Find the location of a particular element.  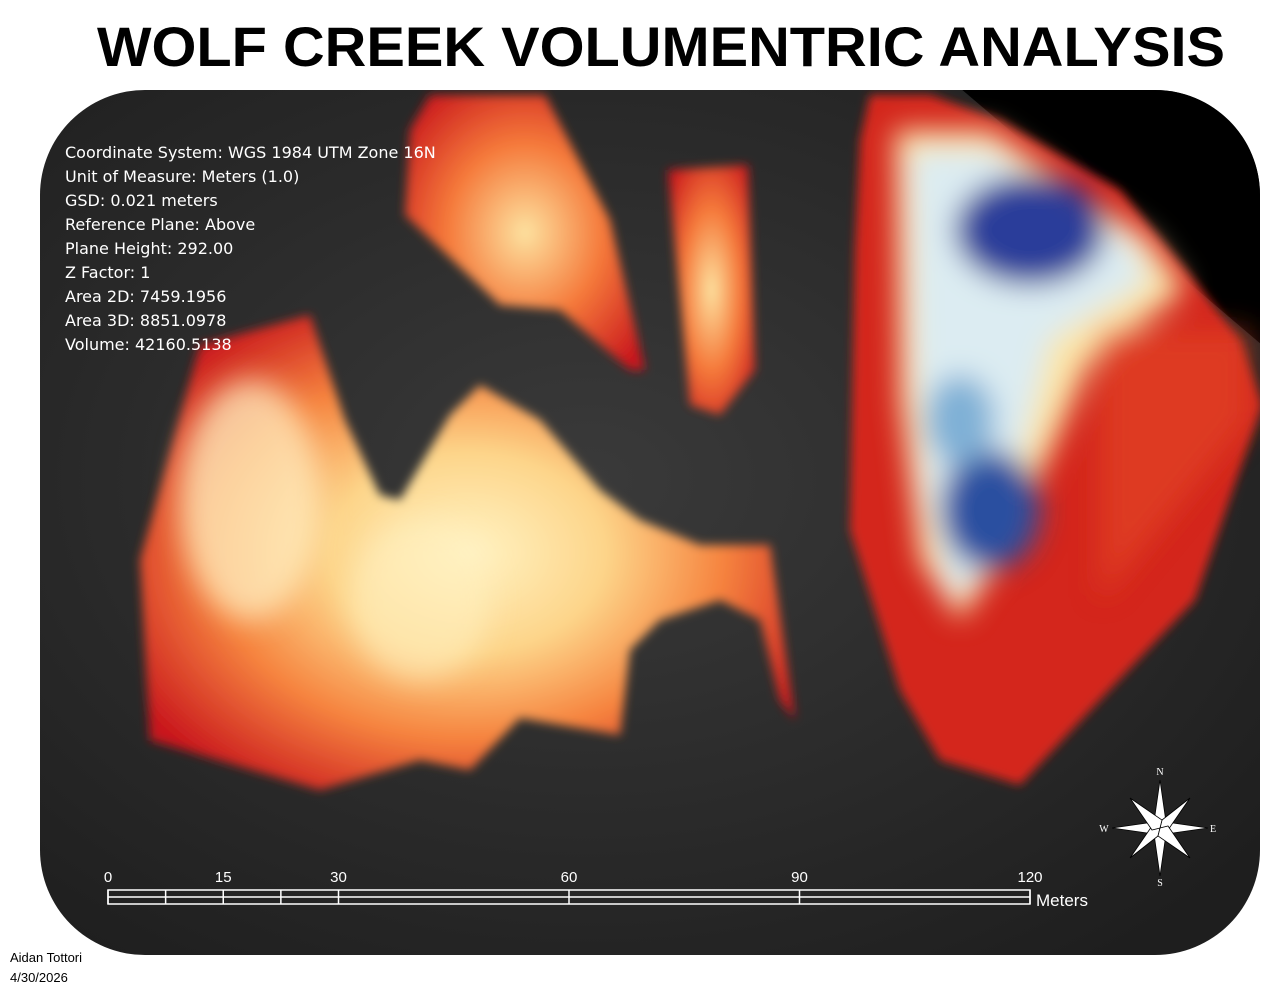

compass-west: W is located at coordinates (1104, 829).